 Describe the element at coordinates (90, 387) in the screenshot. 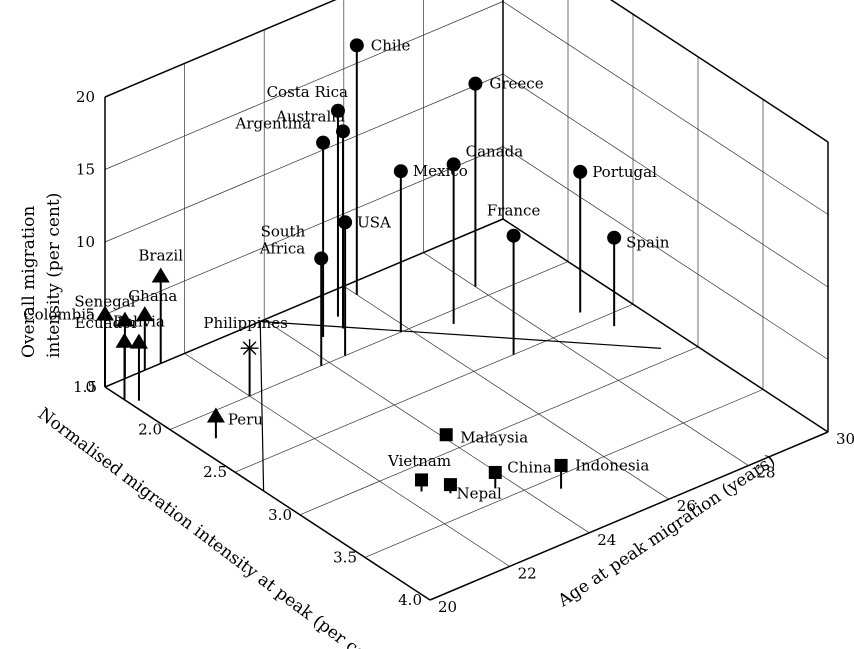

I see `z-tick-label: 0` at that location.